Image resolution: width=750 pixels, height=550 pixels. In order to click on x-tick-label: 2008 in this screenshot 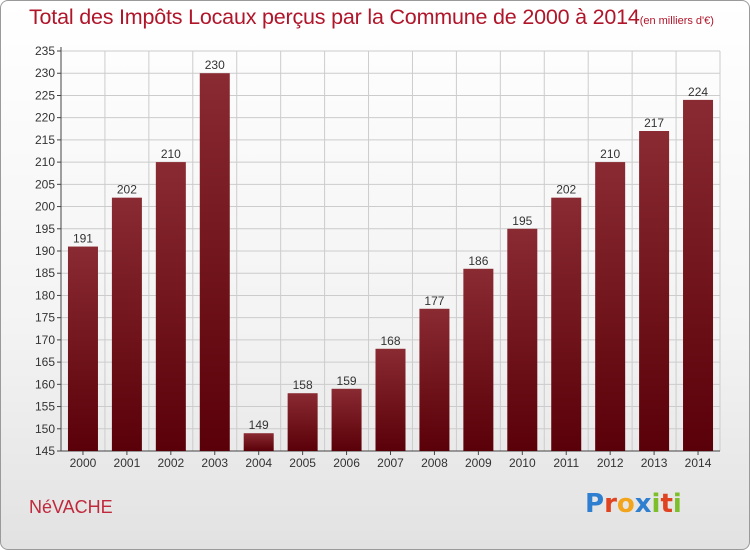, I will do `click(434, 463)`.